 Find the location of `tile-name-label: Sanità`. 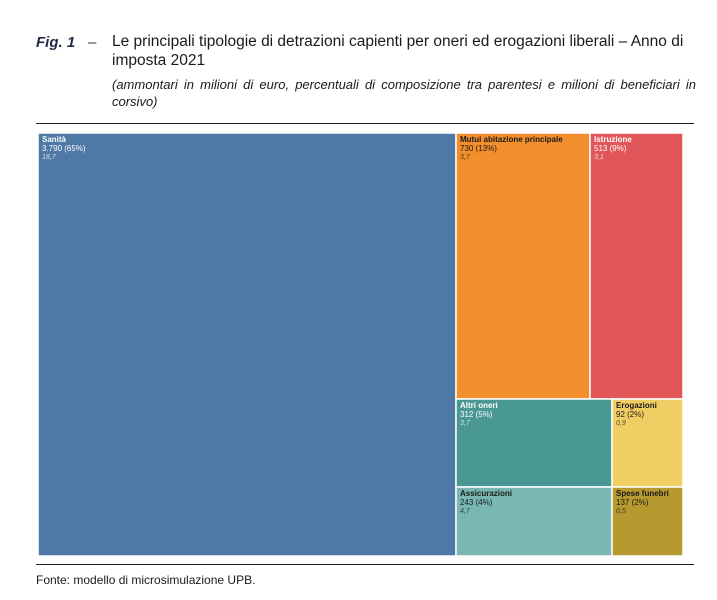

tile-name-label: Sanità is located at coordinates (54, 139).